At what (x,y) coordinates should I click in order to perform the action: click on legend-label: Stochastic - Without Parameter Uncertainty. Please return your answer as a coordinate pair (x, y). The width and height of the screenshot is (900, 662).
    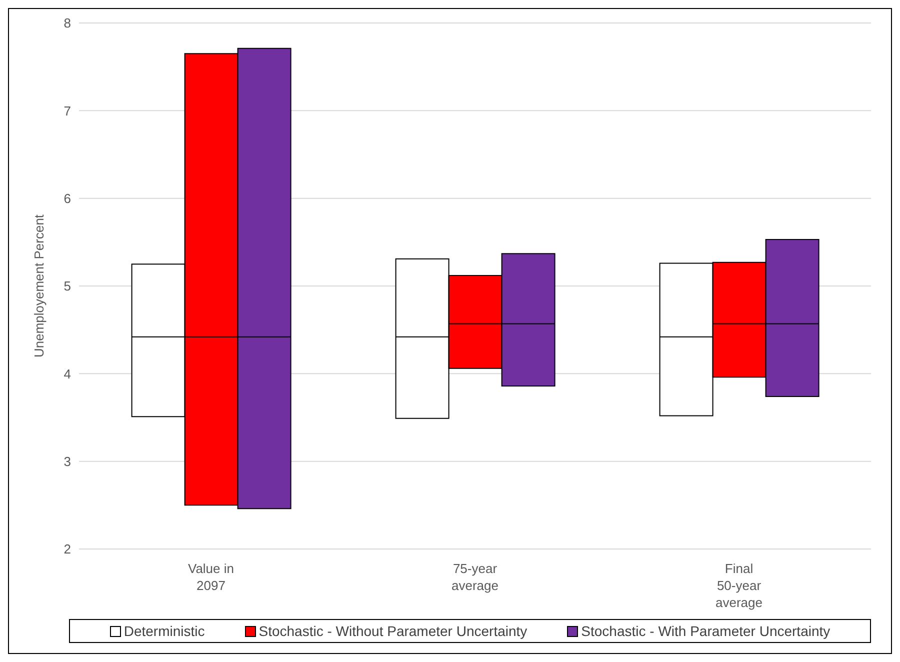
    Looking at the image, I should click on (393, 631).